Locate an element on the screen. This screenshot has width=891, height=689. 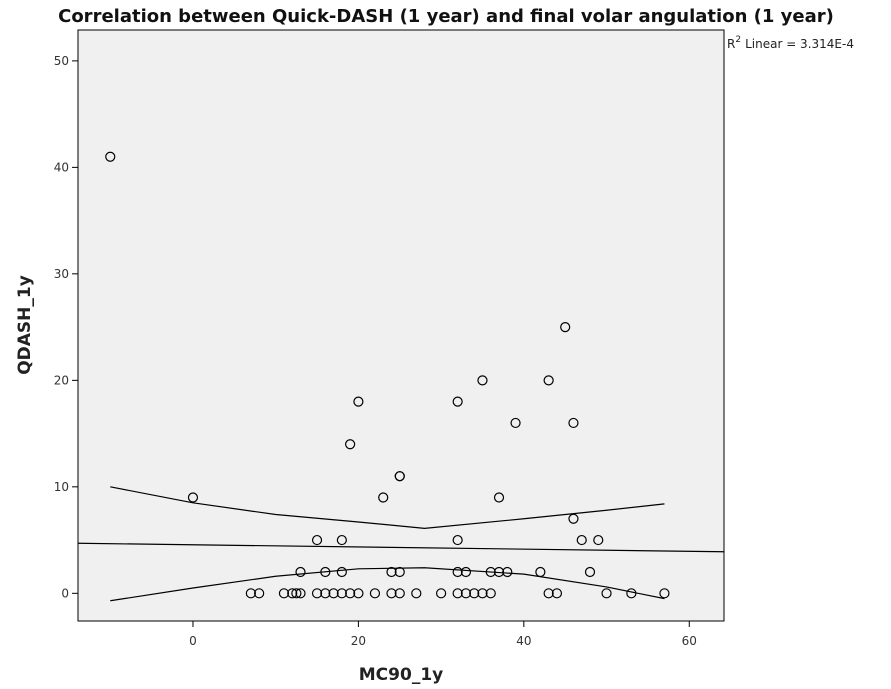
fit-line is located at coordinates (401, 547).